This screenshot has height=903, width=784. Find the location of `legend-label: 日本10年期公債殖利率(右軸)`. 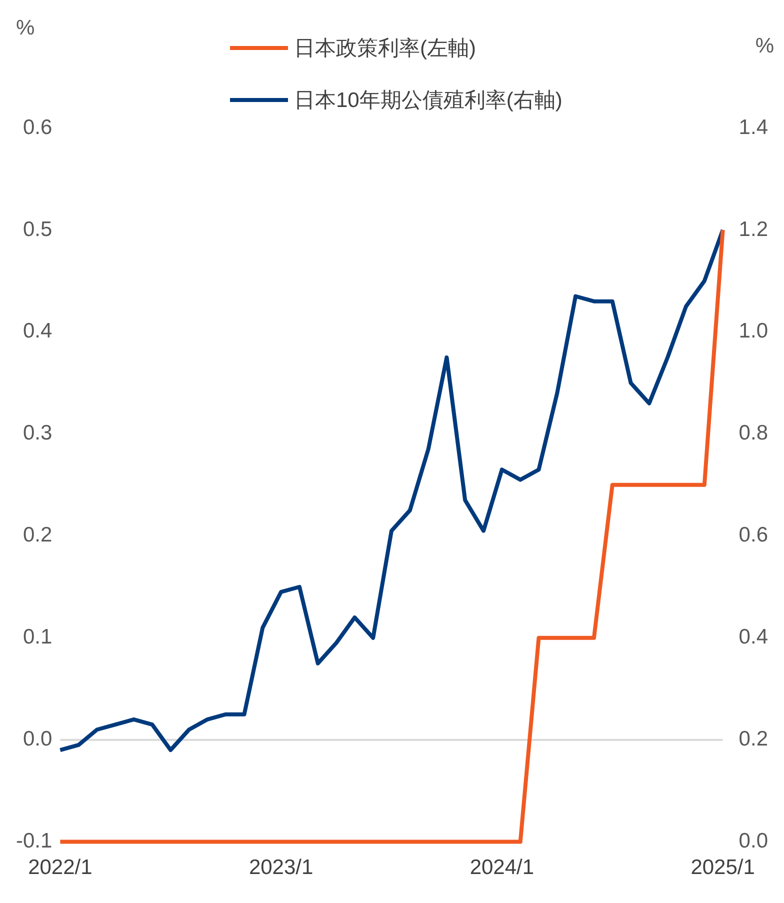

legend-label: 日本10年期公債殖利率(右軸) is located at coordinates (428, 101).